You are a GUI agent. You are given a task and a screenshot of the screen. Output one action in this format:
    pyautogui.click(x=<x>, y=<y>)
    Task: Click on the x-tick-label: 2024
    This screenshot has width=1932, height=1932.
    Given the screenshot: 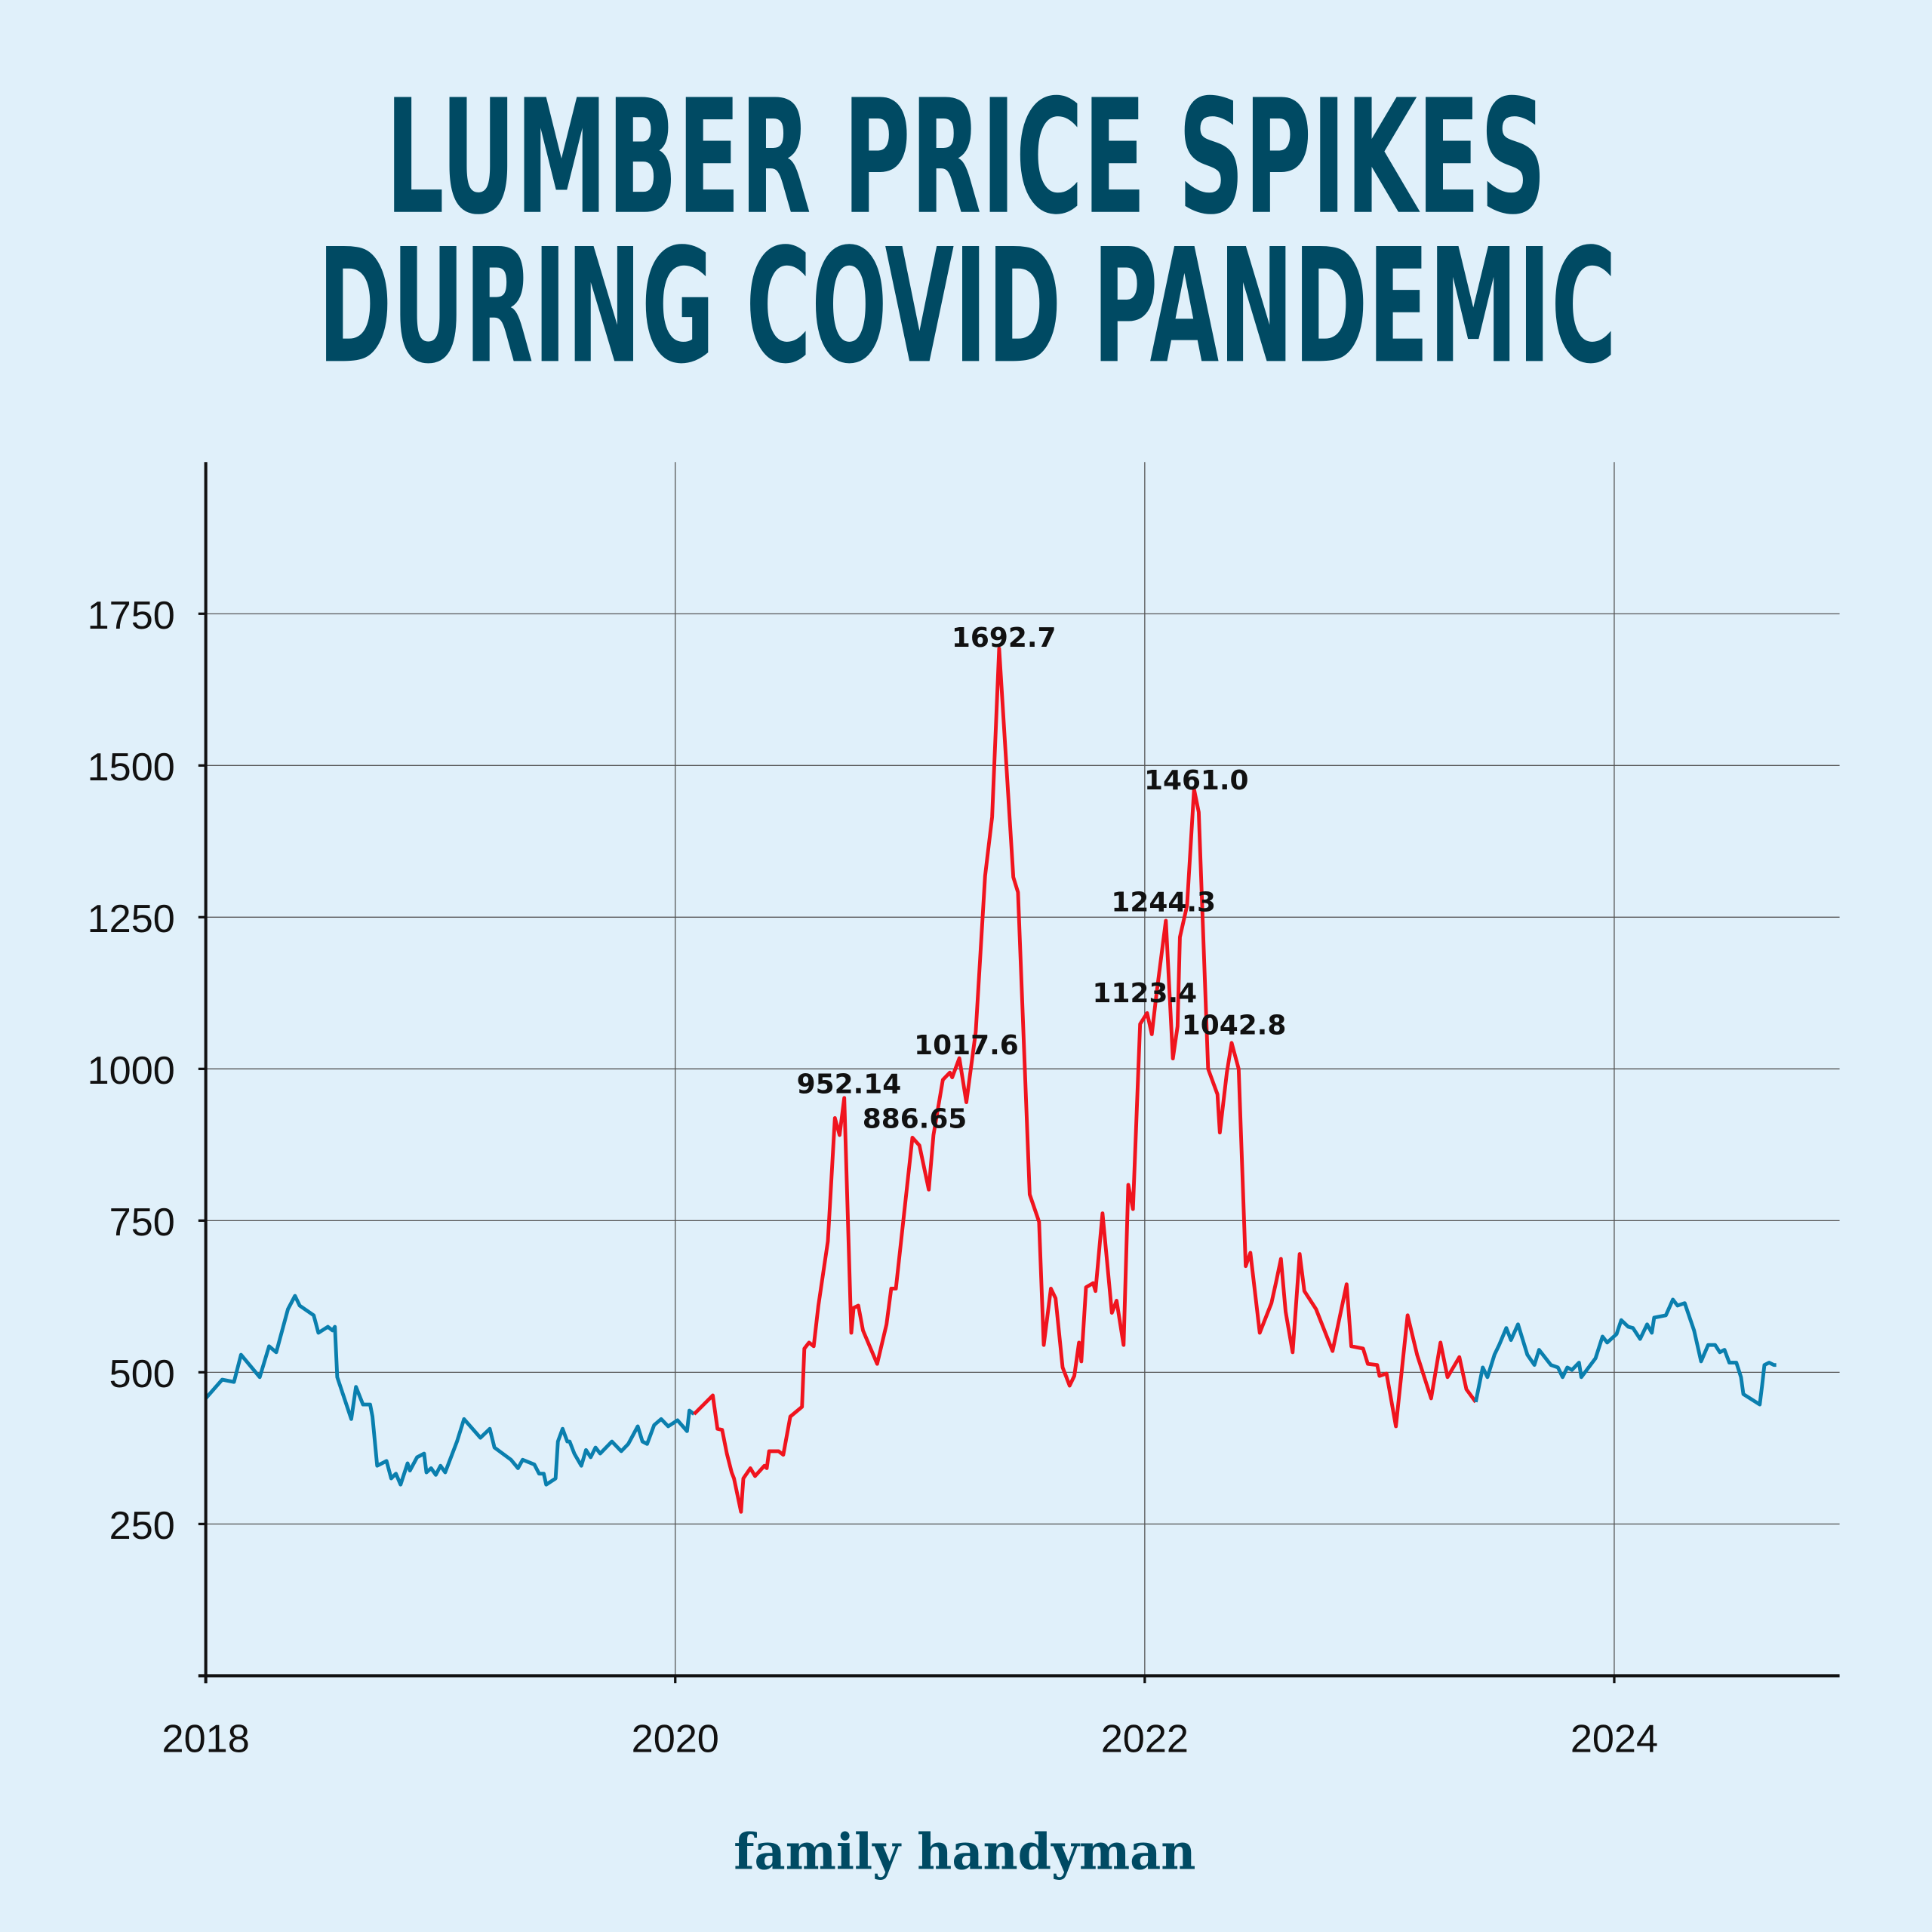 What is the action you would take?
    pyautogui.click(x=1614, y=1739)
    